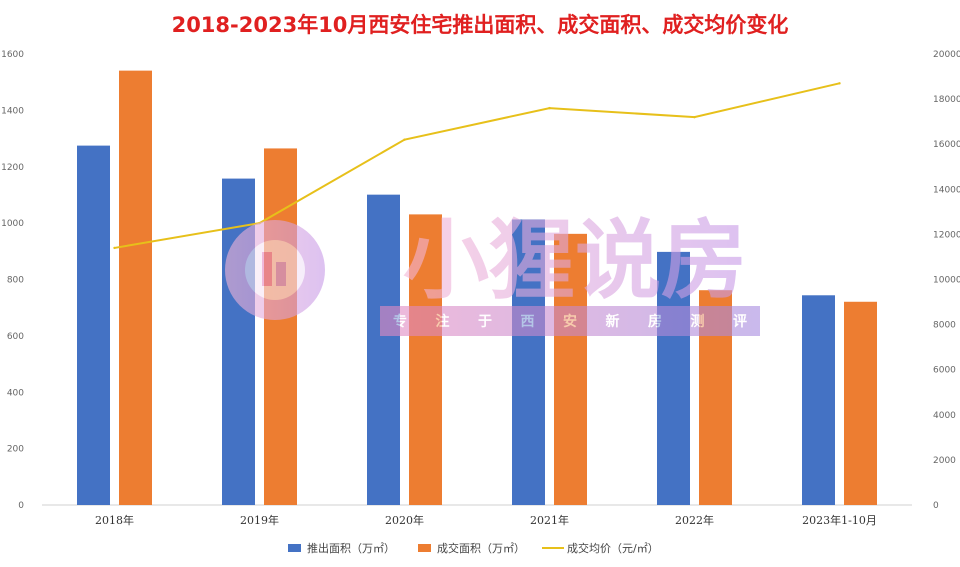  What do you see at coordinates (15, 281) in the screenshot?
I see `left-tick-label: 800` at bounding box center [15, 281].